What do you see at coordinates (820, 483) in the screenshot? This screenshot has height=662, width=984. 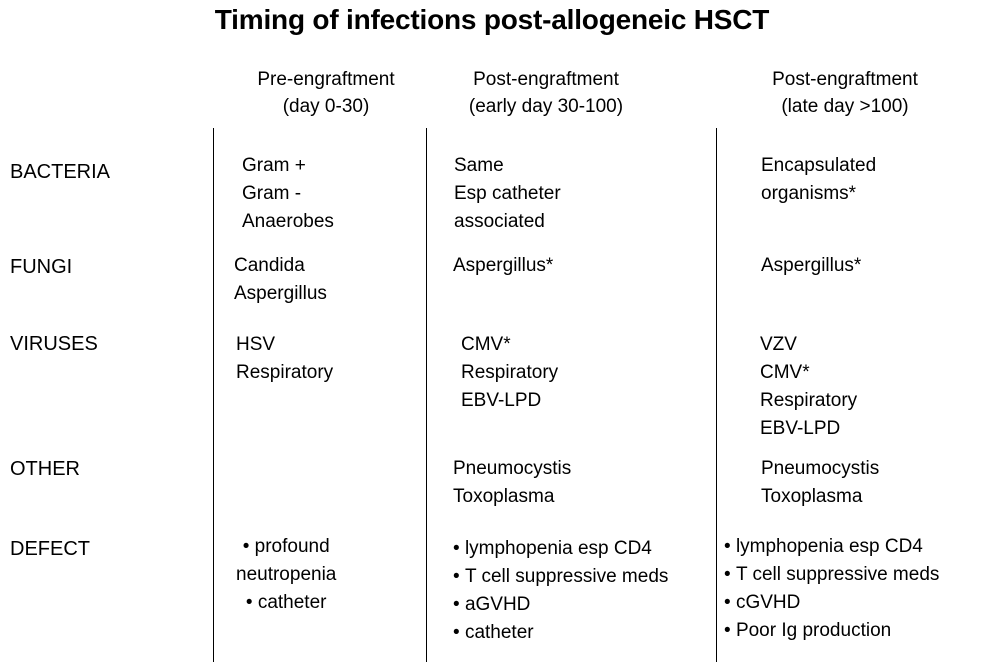 I see `cell-other-late: Pneumocystis Toxoplasma` at bounding box center [820, 483].